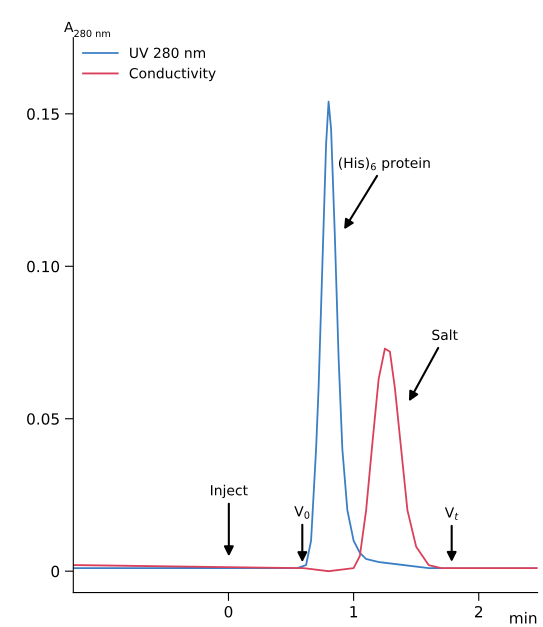 The height and width of the screenshot is (627, 543). What do you see at coordinates (168, 53) in the screenshot?
I see `legend-label: UV 280 nm` at bounding box center [168, 53].